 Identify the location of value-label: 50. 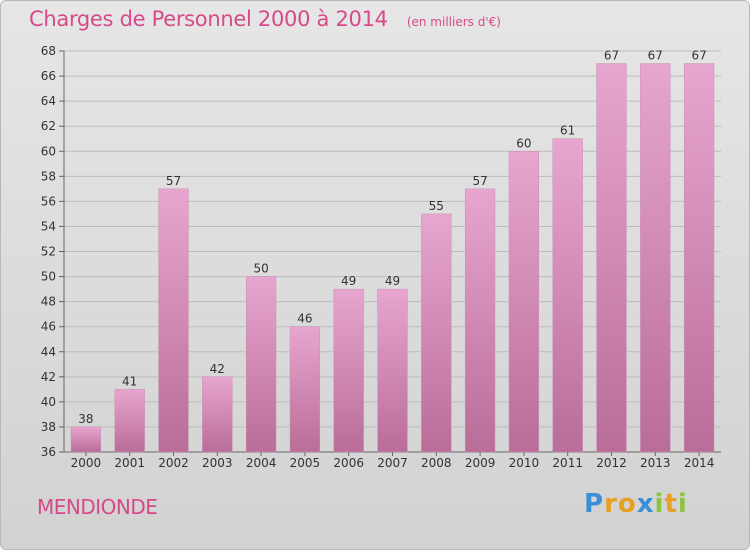
(260, 269).